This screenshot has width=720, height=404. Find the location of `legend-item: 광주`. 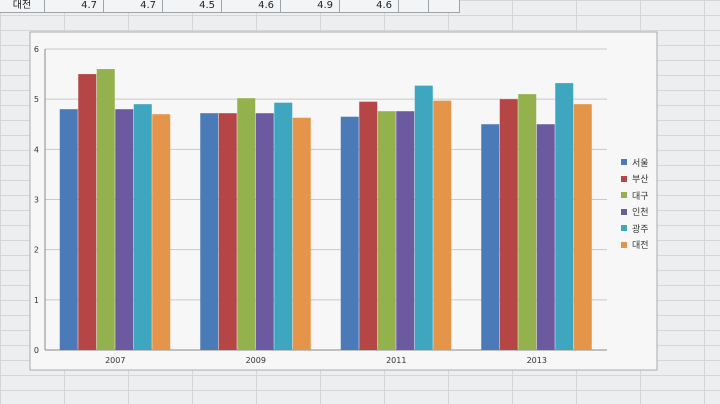

legend-item: 광주 is located at coordinates (635, 228).